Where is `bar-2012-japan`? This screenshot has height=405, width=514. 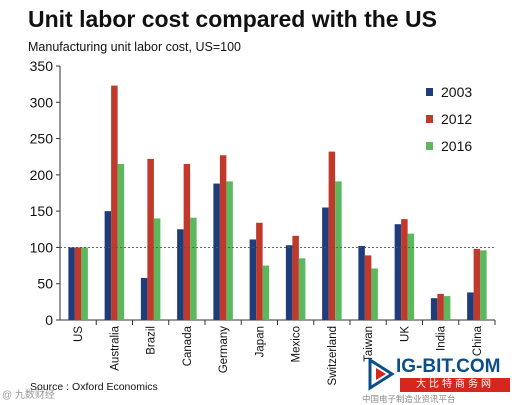 bar-2012-japan is located at coordinates (259, 271).